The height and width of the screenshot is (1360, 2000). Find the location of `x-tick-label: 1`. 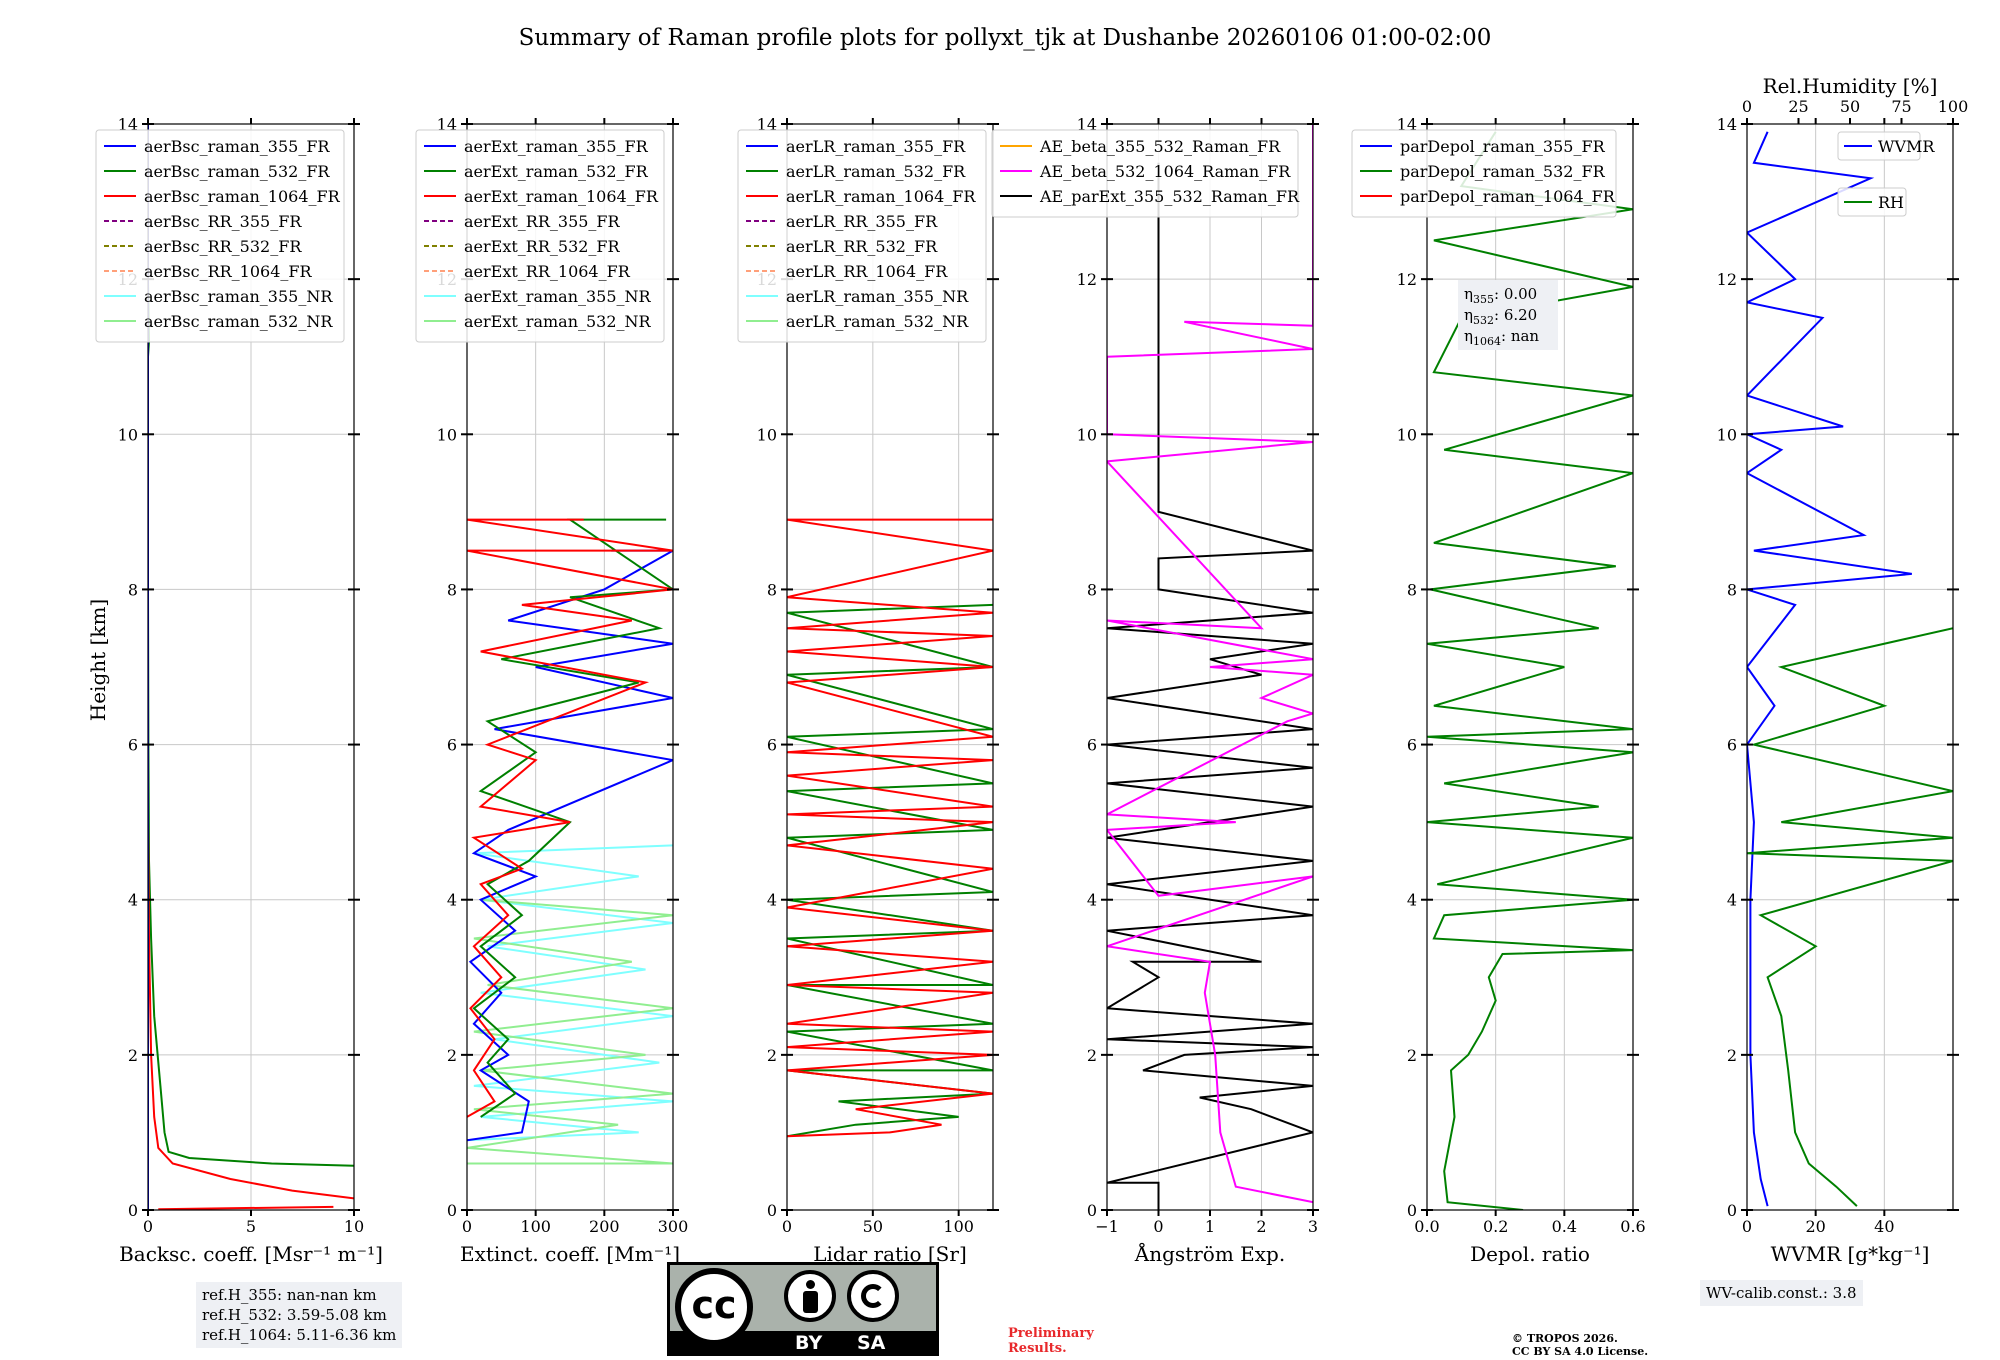

x-tick-label: 1 is located at coordinates (1210, 1226).